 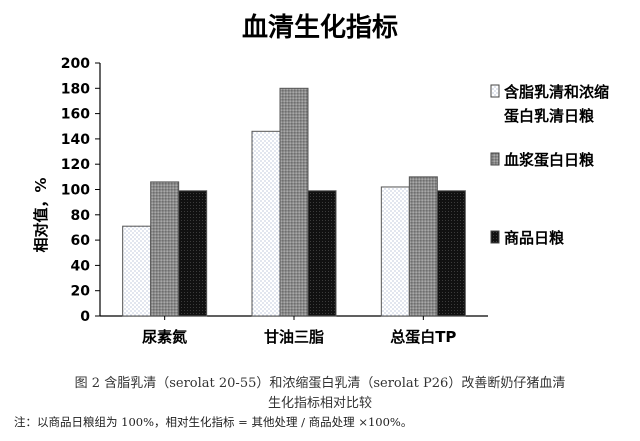 I want to click on x-tick-label: 尿素氮, so click(x=164, y=337).